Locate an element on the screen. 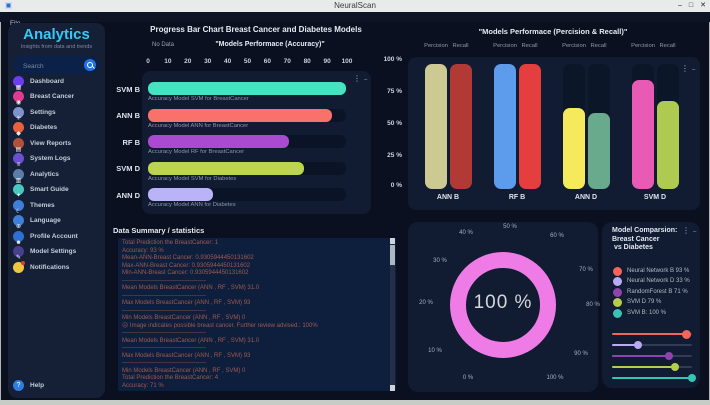 The height and width of the screenshot is (405, 710). model-settings-icon: ✎ is located at coordinates (18, 253).